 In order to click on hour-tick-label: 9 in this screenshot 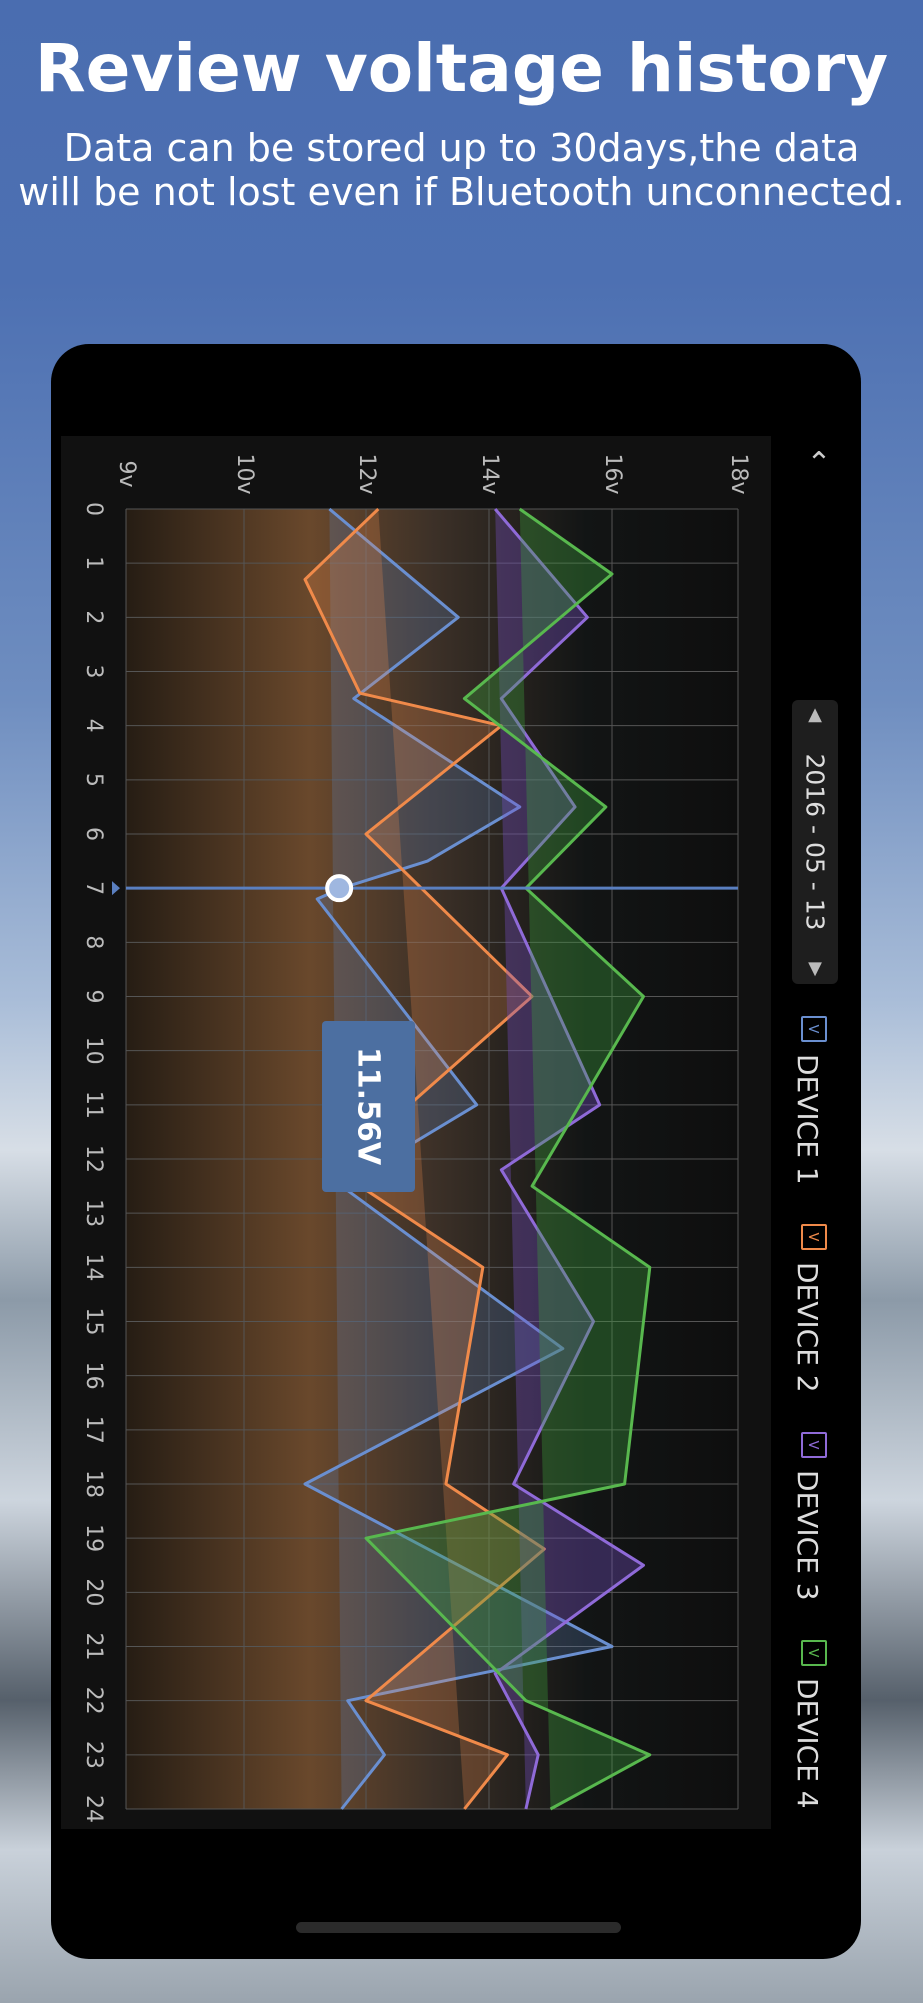, I will do `click(93, 997)`.